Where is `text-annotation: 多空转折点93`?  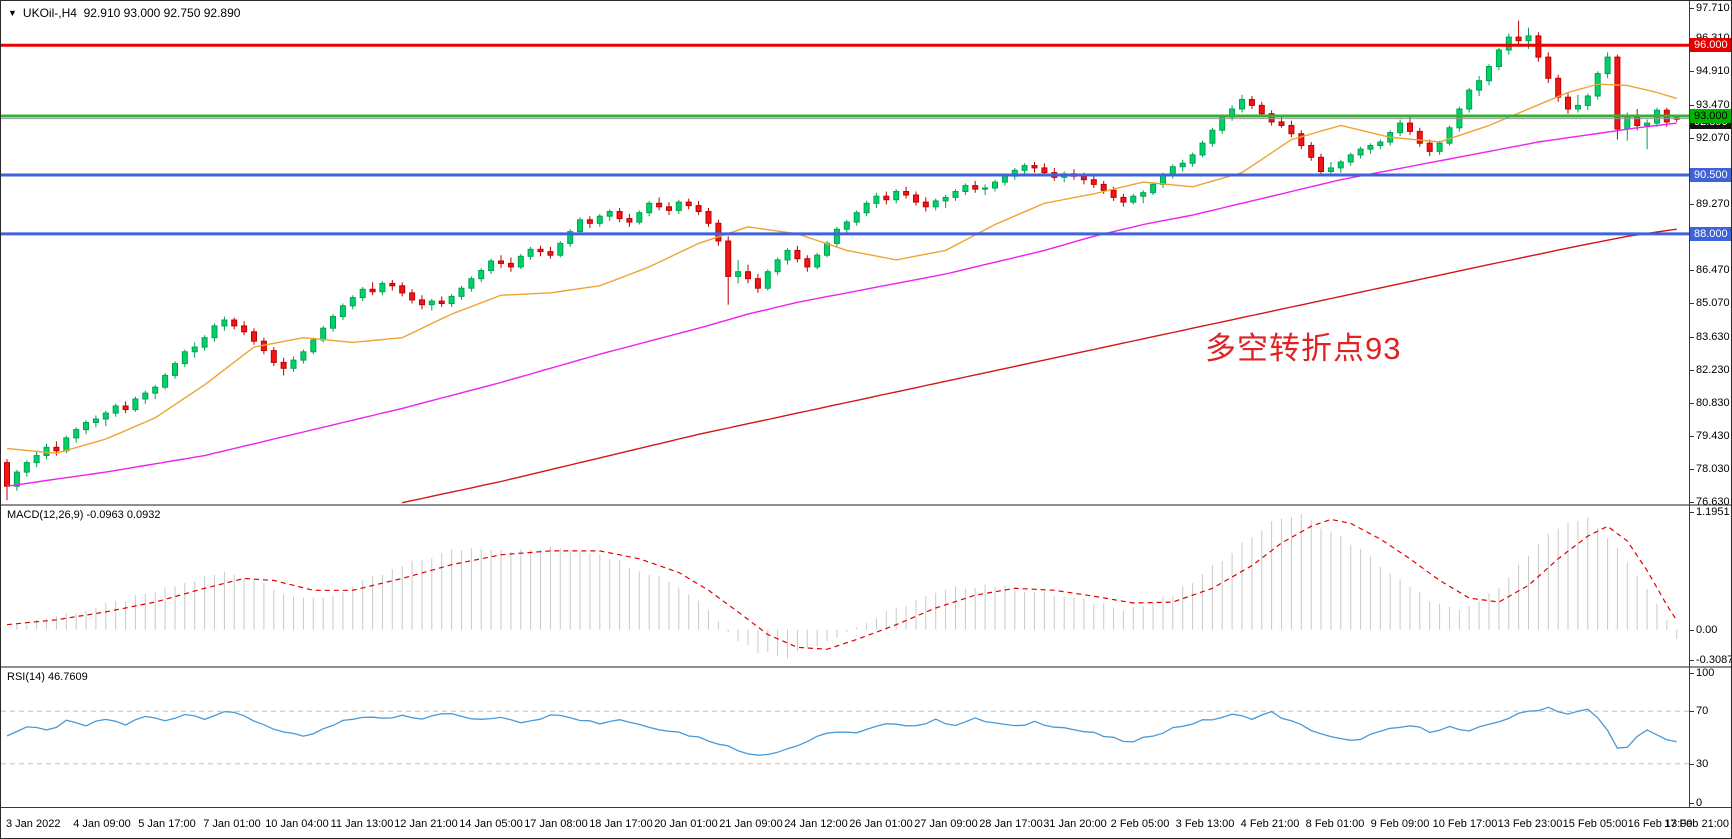 text-annotation: 多空转折点93 is located at coordinates (1303, 348).